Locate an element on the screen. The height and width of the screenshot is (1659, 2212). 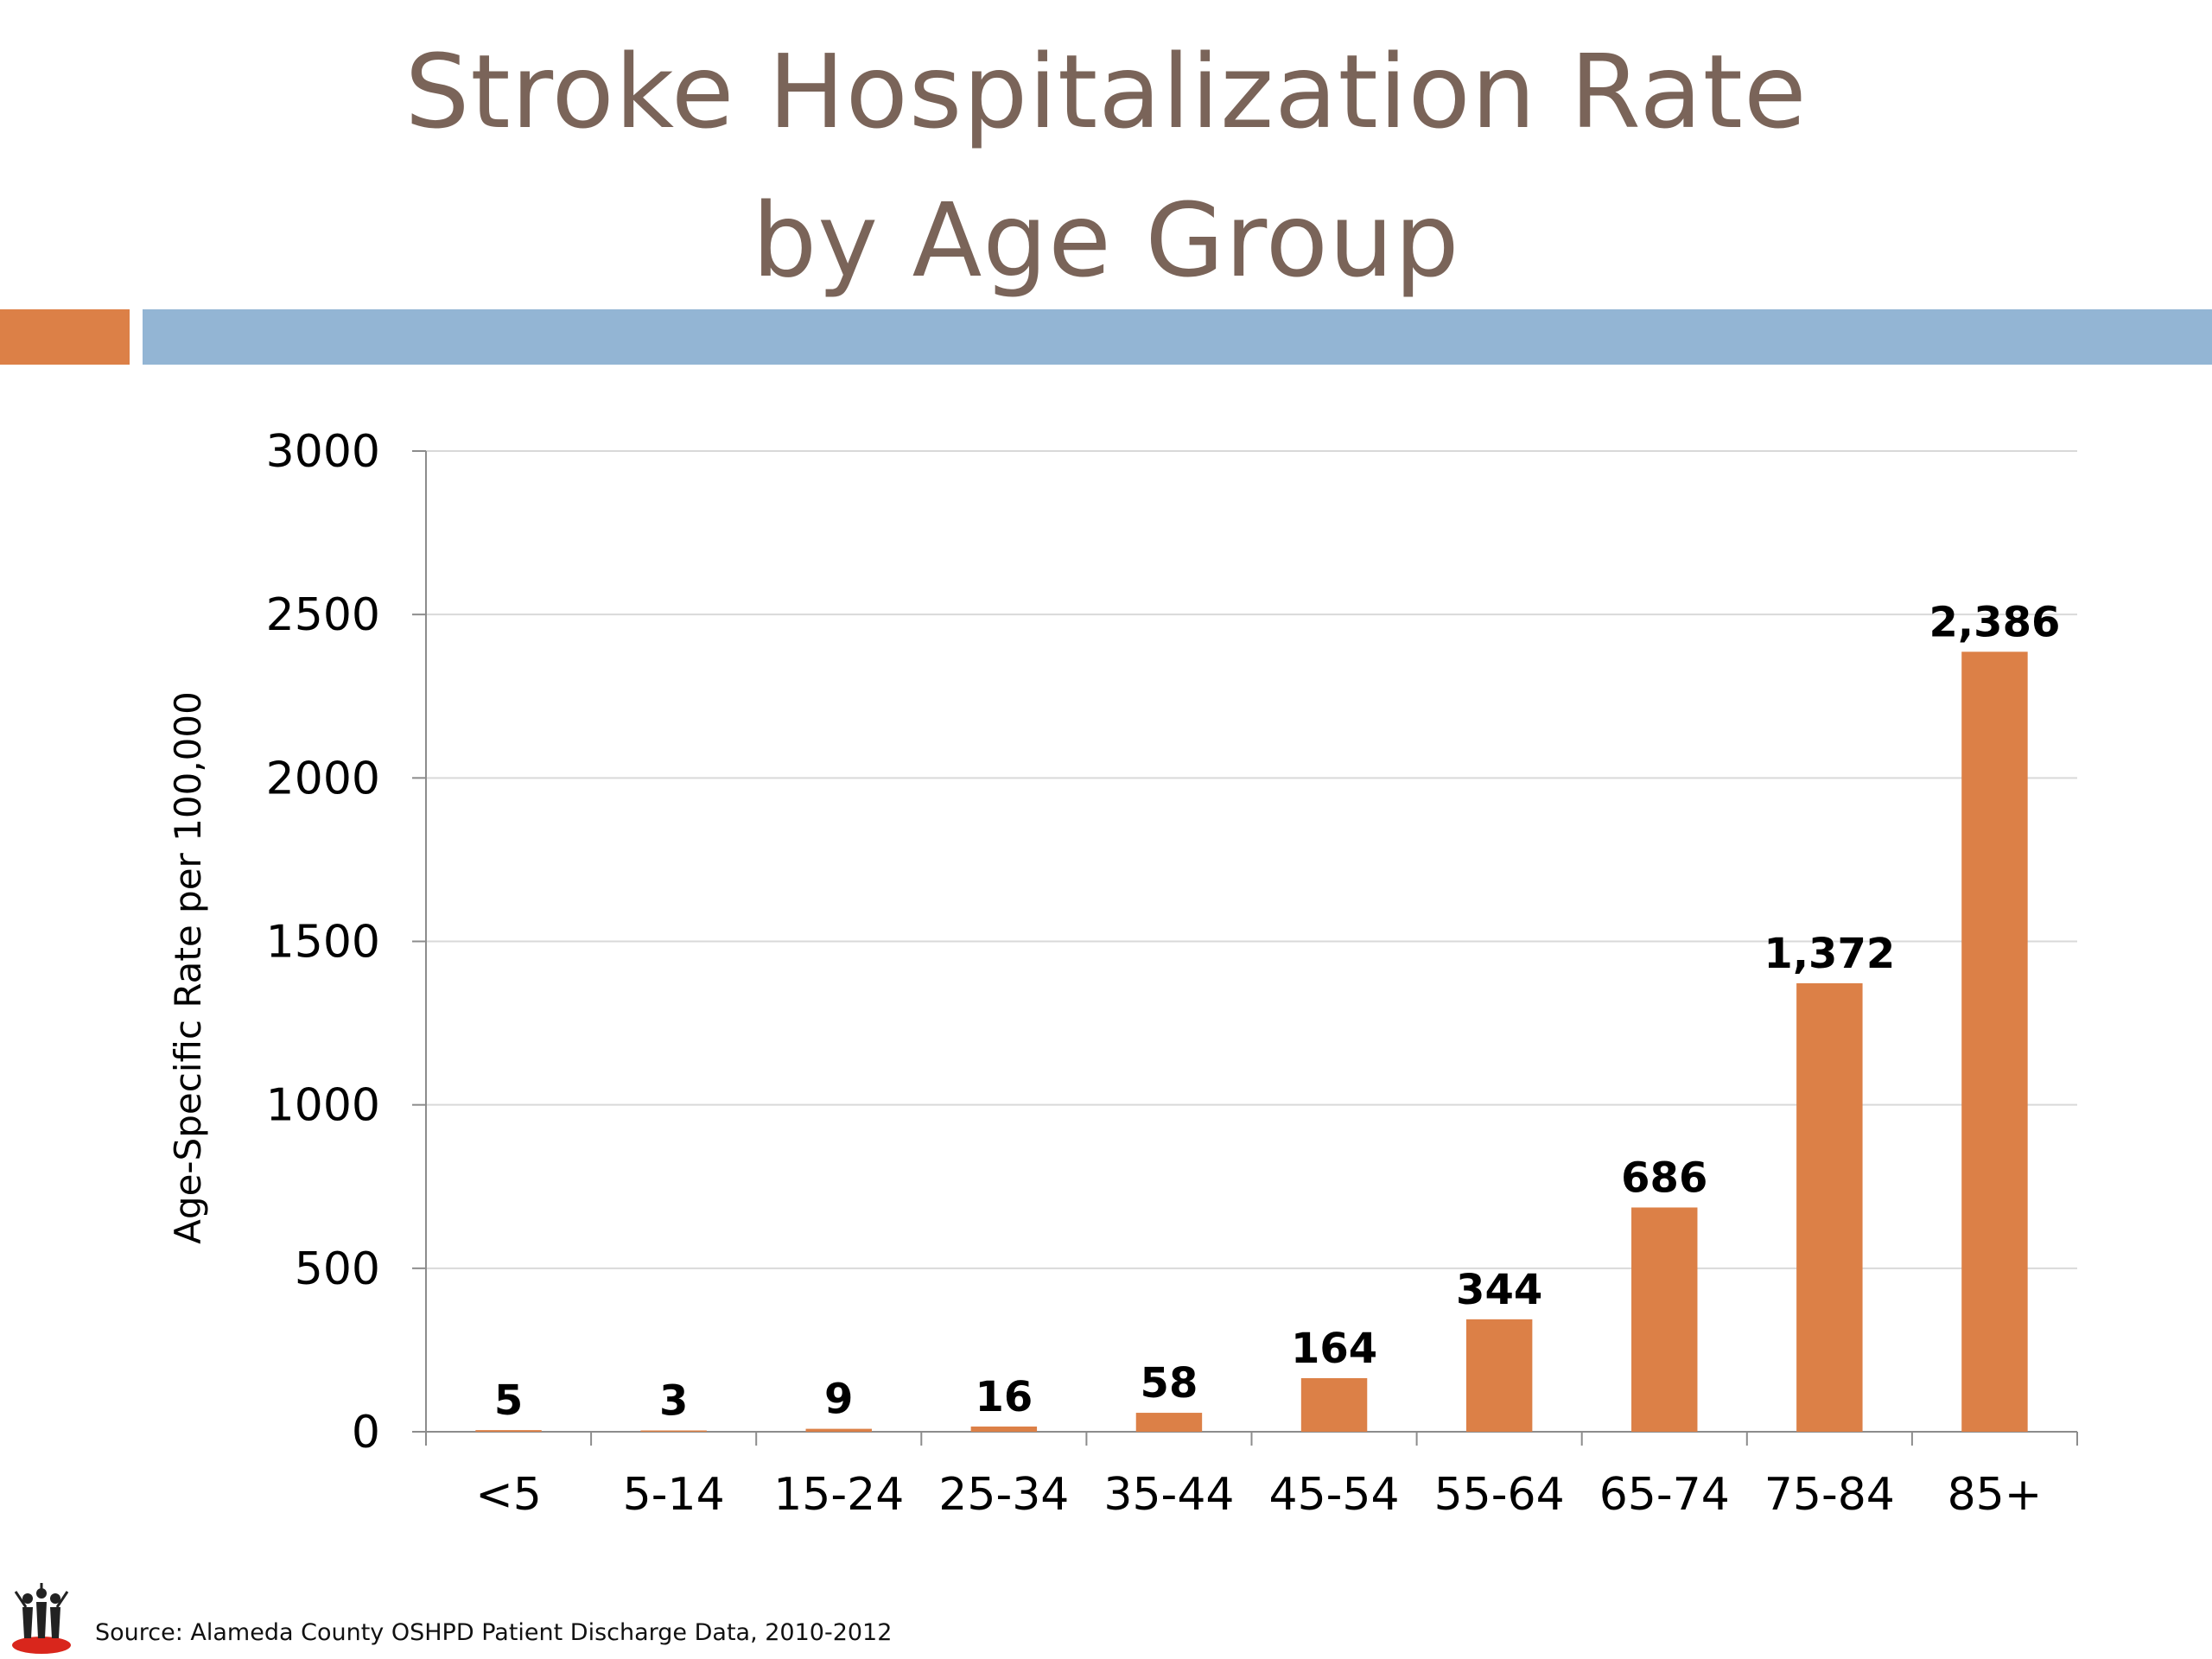
x-tick-label: 5-14 is located at coordinates (674, 1495).